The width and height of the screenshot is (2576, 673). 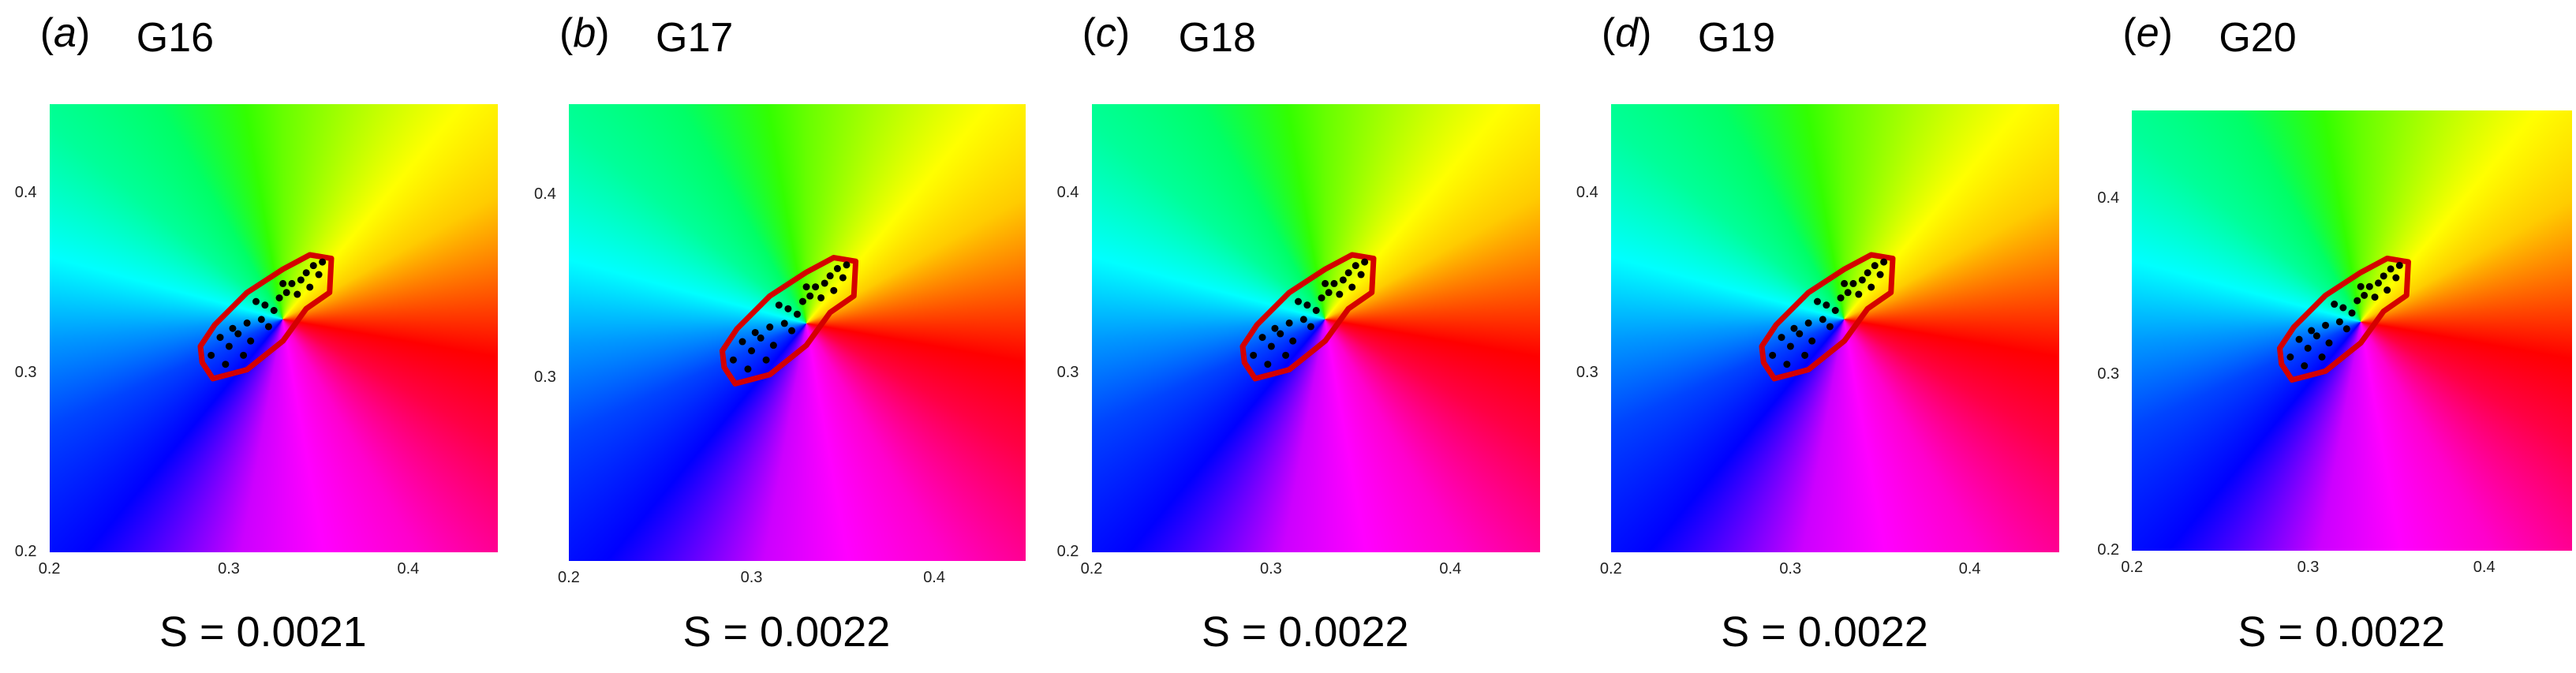 I want to click on chart-title: G17, so click(x=695, y=38).